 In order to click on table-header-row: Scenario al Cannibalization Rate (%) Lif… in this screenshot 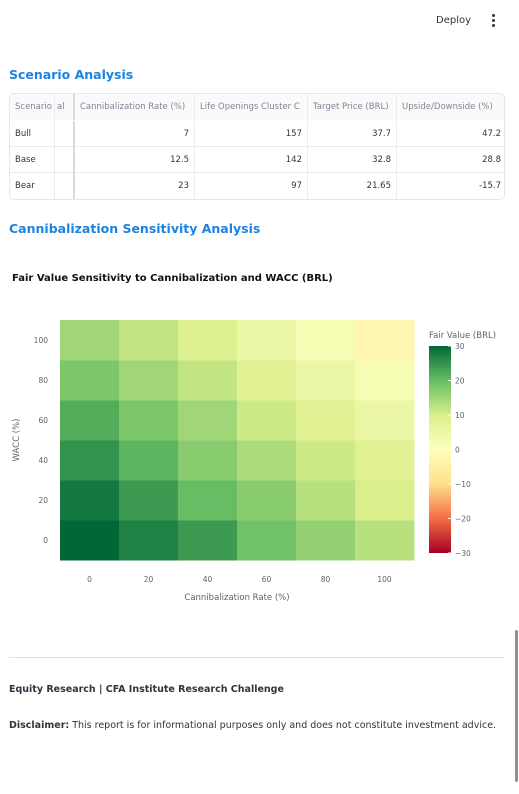, I will do `click(257, 107)`.